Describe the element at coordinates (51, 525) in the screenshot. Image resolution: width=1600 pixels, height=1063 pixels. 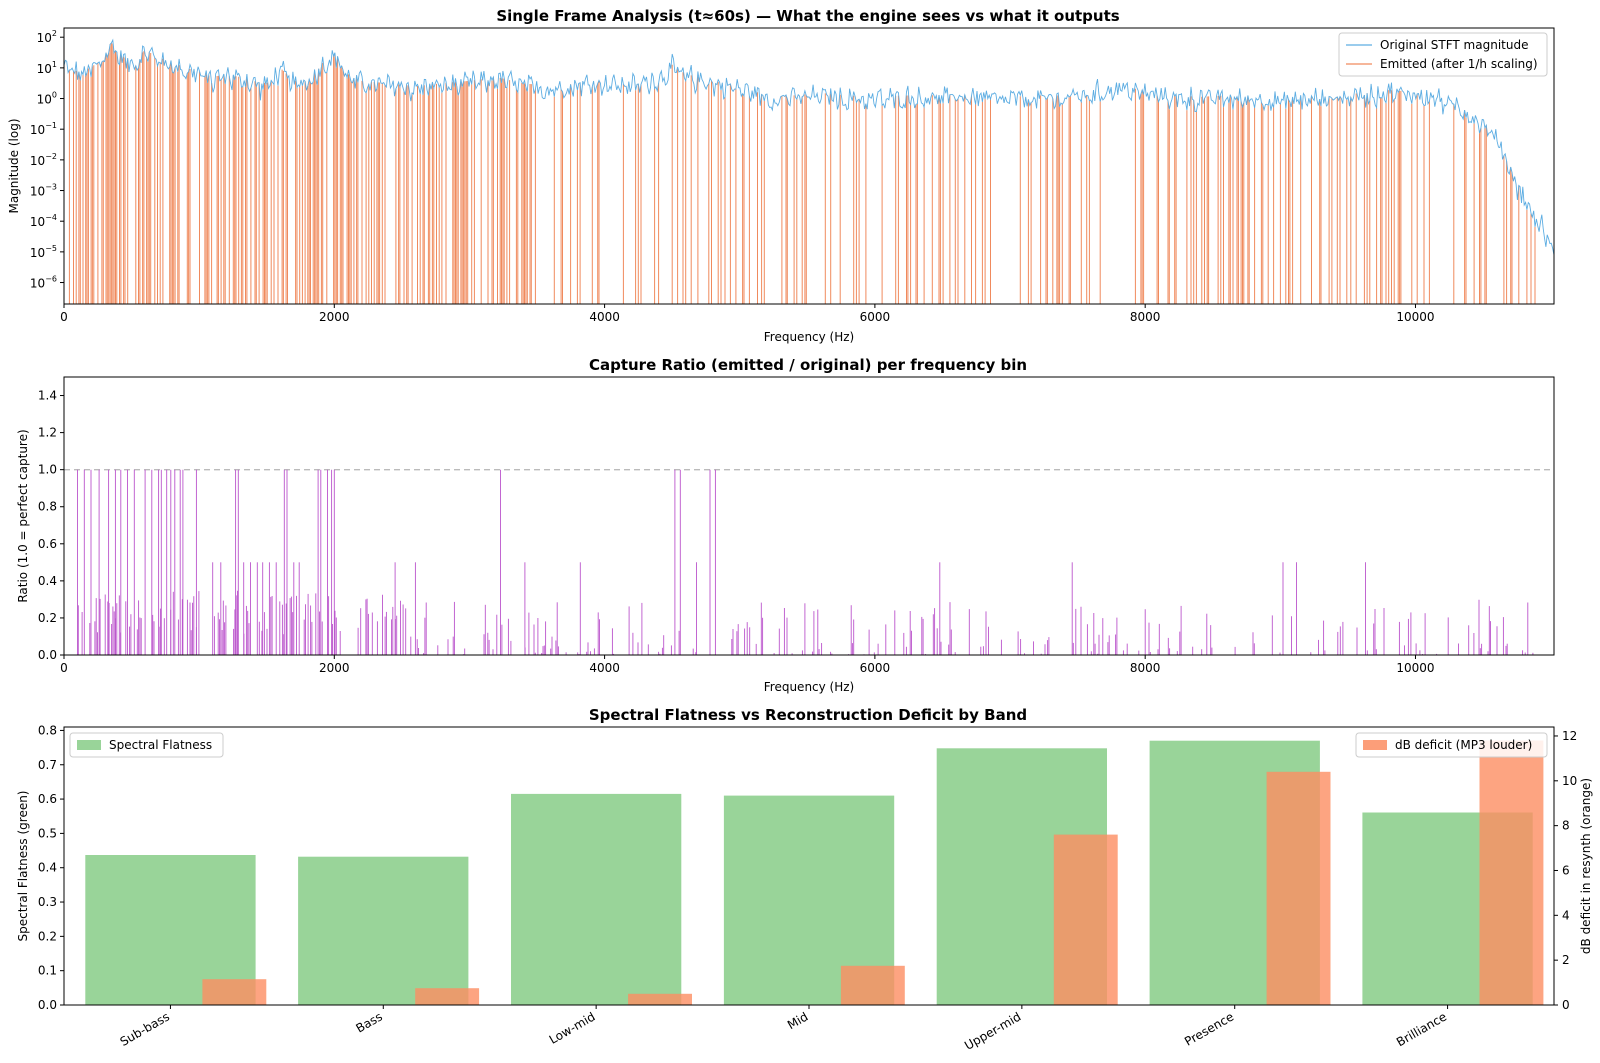
I see `capture-y-ticks: 0.0 0.2 0.4 0.6 0.8 1.0 1.2 1.4` at that location.